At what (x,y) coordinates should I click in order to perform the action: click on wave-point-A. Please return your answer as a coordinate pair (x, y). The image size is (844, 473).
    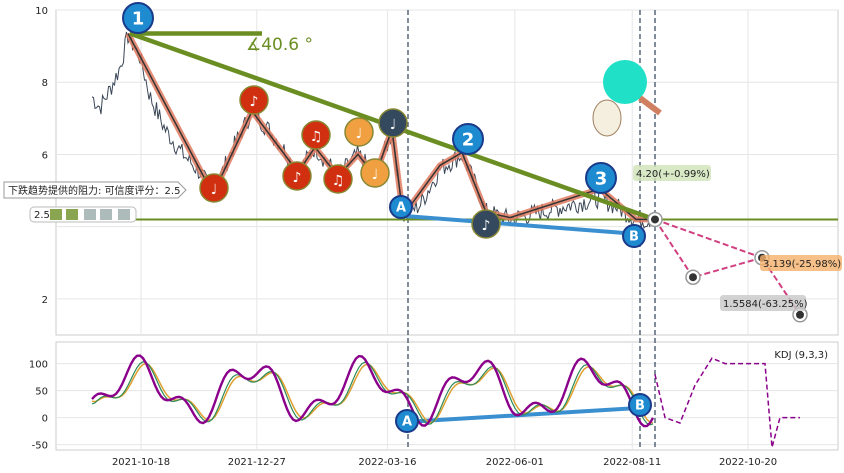
    Looking at the image, I should click on (401, 207).